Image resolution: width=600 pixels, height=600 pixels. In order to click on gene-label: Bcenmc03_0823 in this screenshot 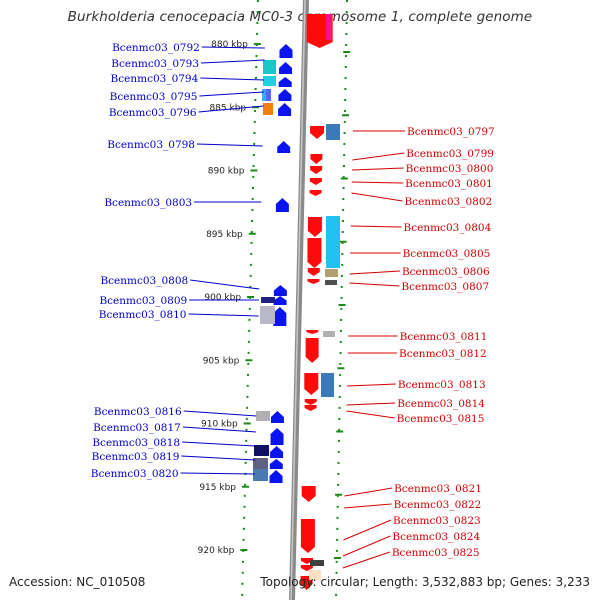, I will do `click(437, 521)`.